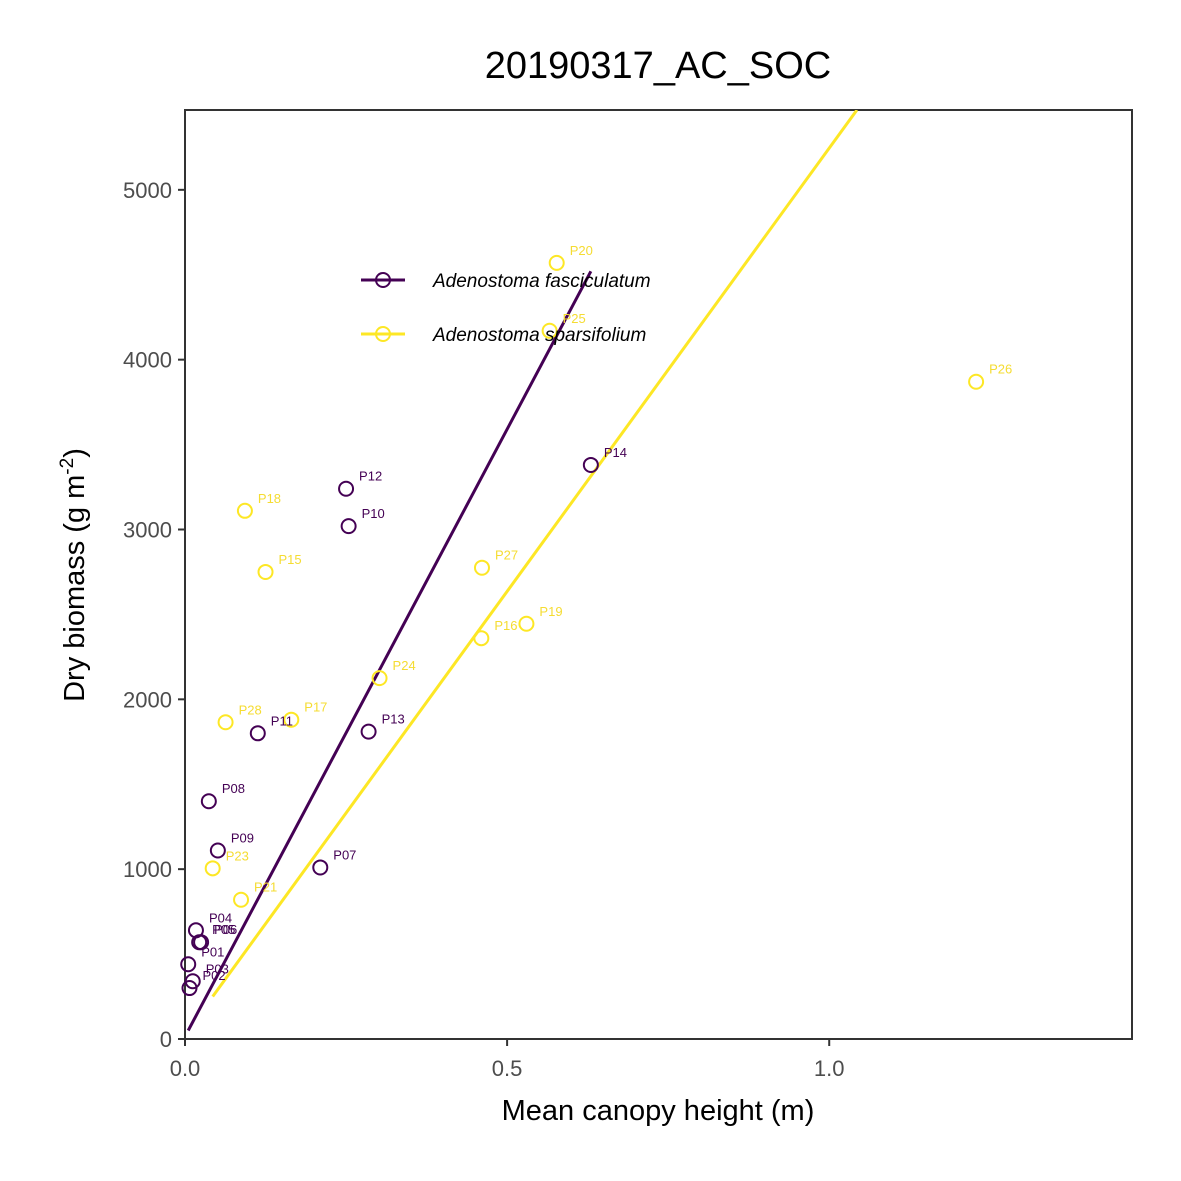 The height and width of the screenshot is (1181, 1181). What do you see at coordinates (217, 850) in the screenshot?
I see `data-point-p09` at bounding box center [217, 850].